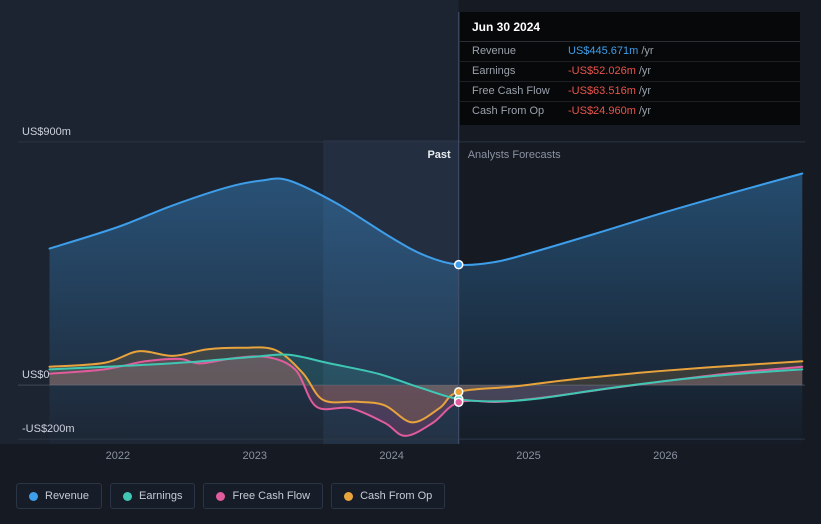 The width and height of the screenshot is (821, 524). What do you see at coordinates (508, 111) in the screenshot?
I see `tooltip-row-label: Cash From Op` at bounding box center [508, 111].